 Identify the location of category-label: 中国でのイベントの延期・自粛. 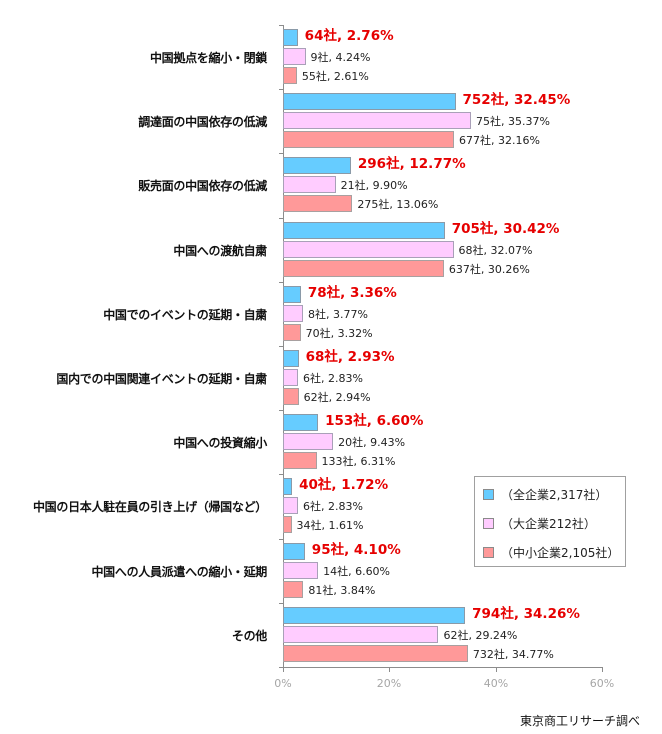
(185, 315).